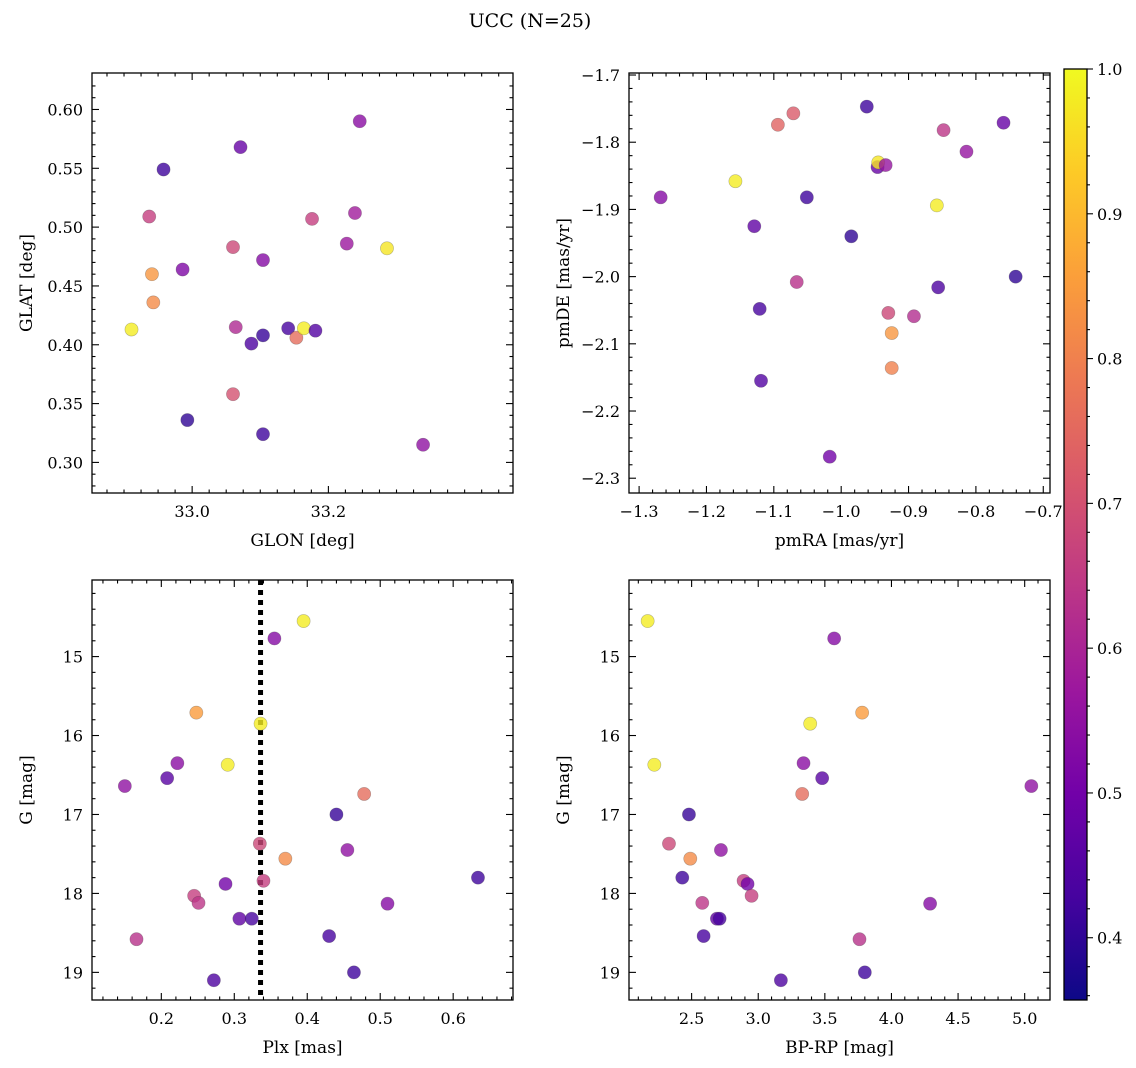 The width and height of the screenshot is (1136, 1068). What do you see at coordinates (65, 168) in the screenshot?
I see `y-tick-label: 0.55` at bounding box center [65, 168].